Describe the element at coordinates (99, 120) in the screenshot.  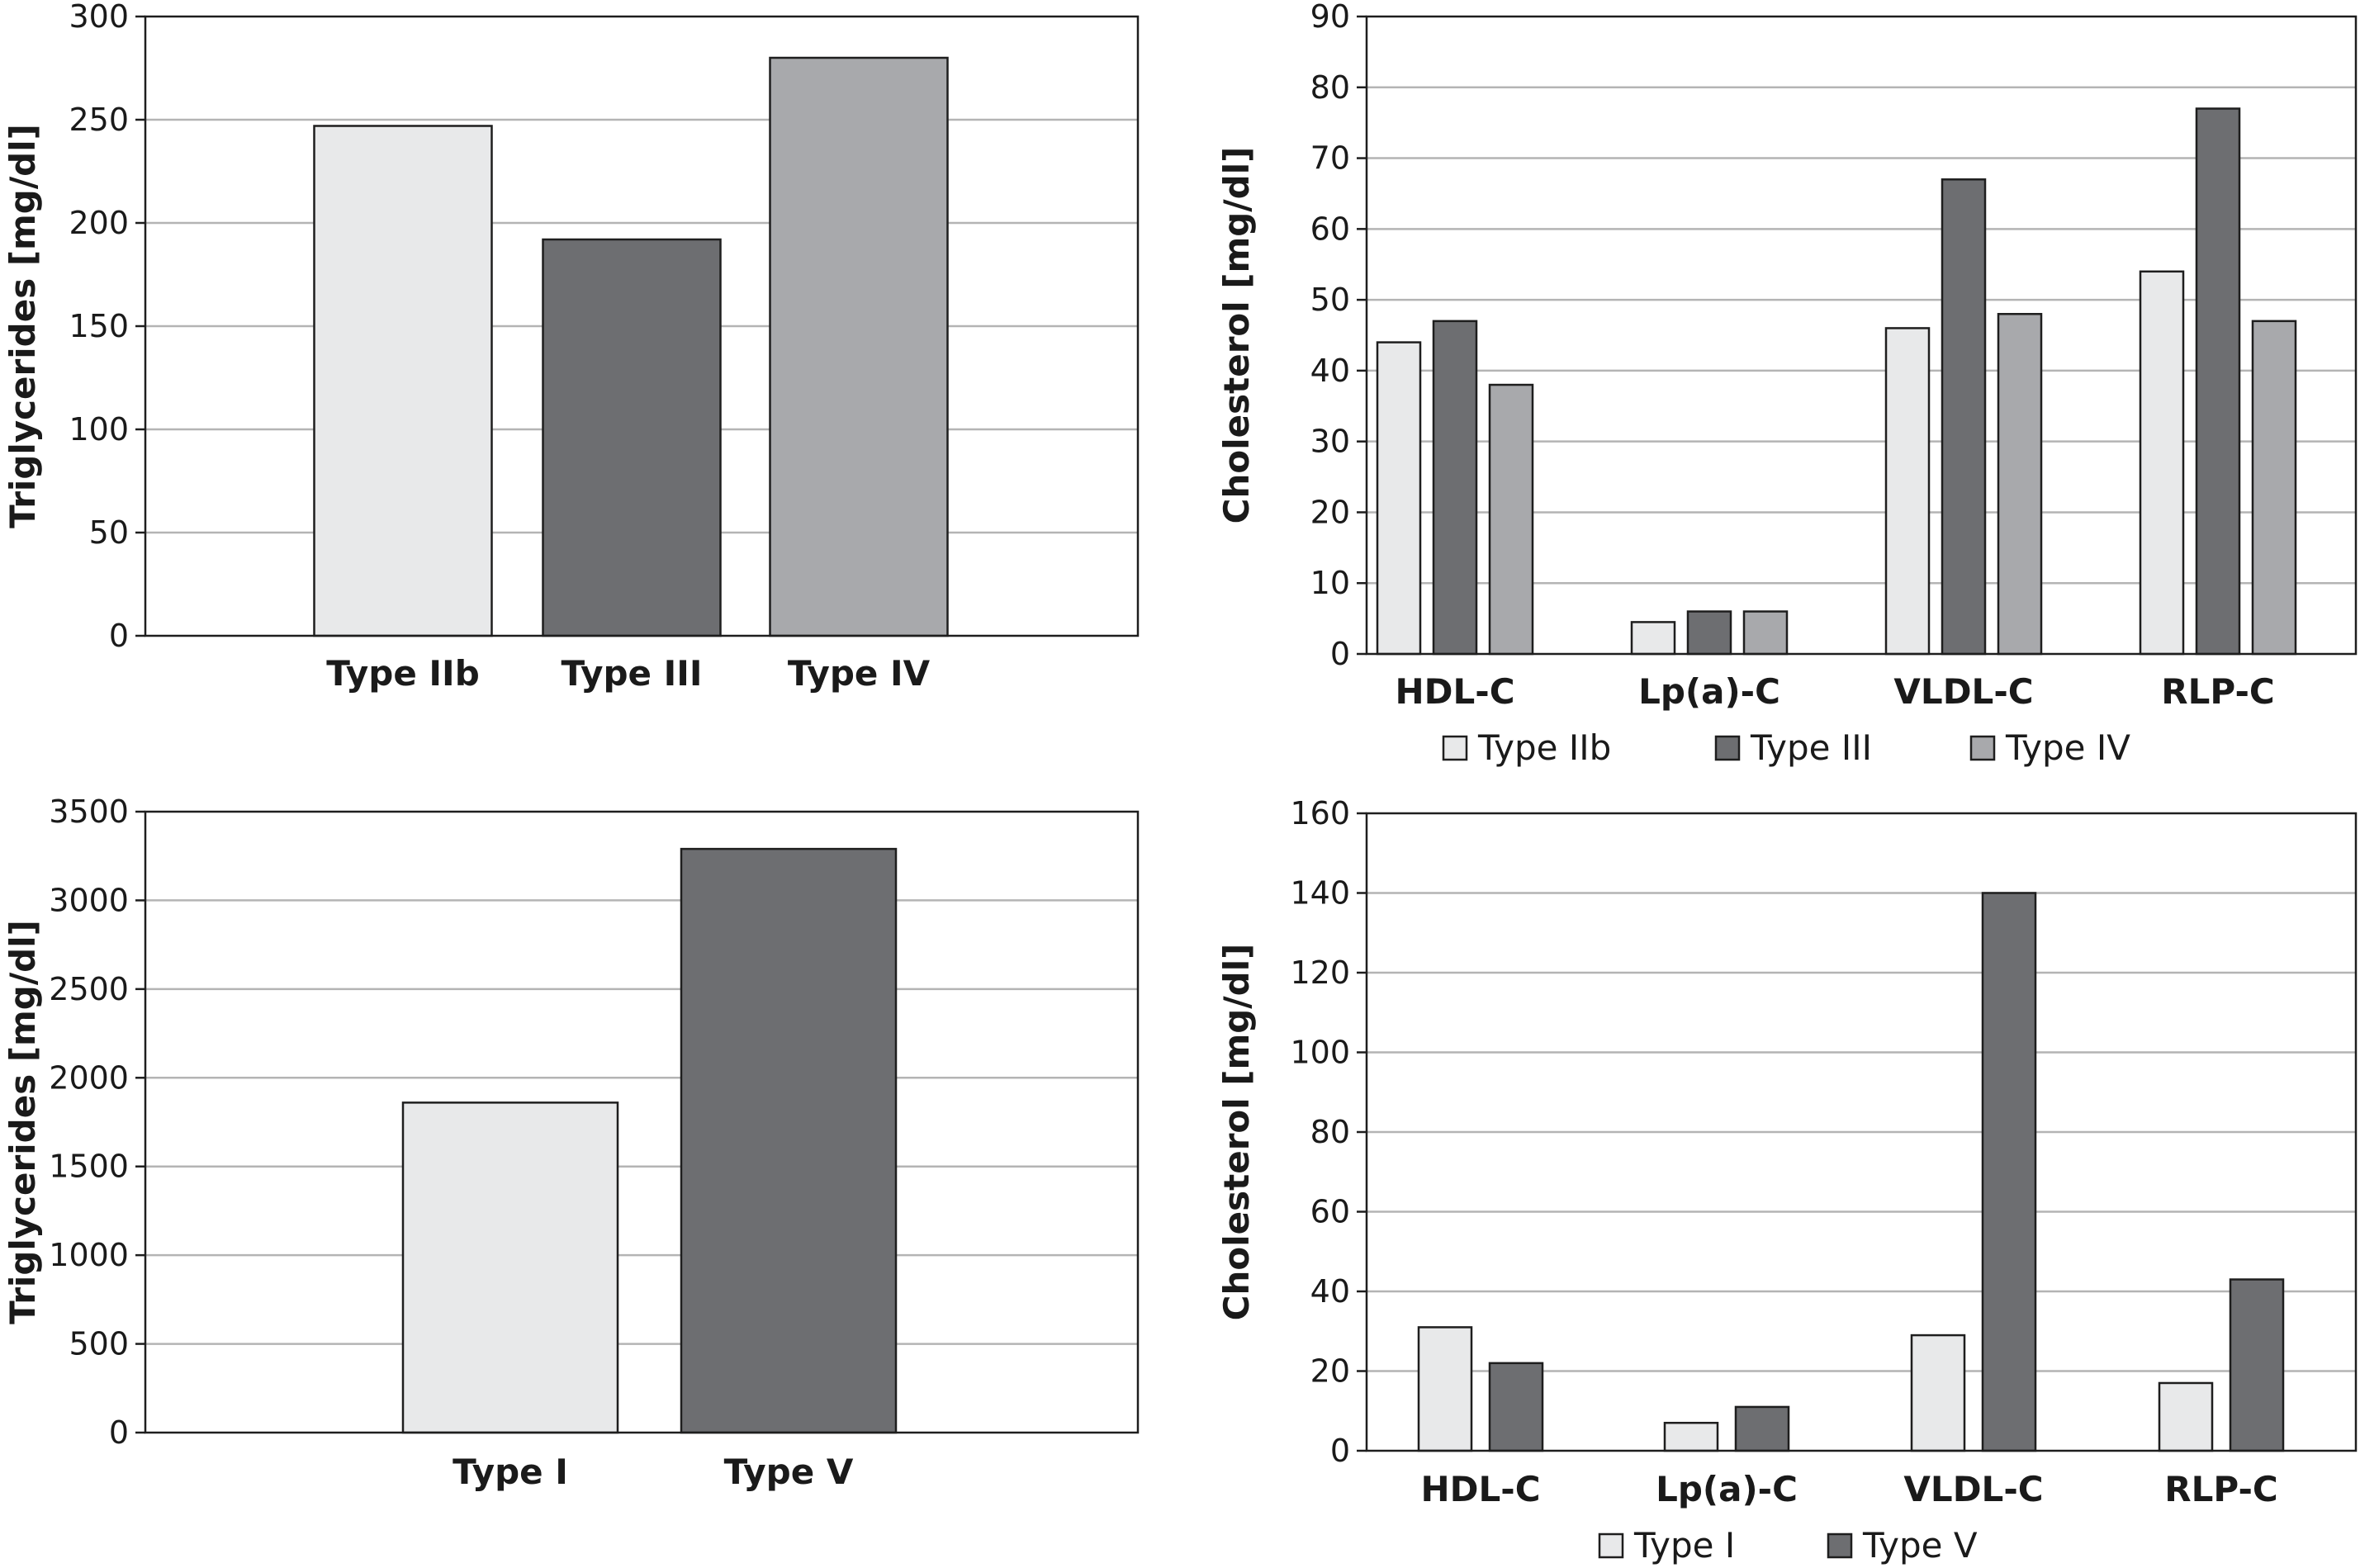
I see `y-tick-label: 250` at that location.